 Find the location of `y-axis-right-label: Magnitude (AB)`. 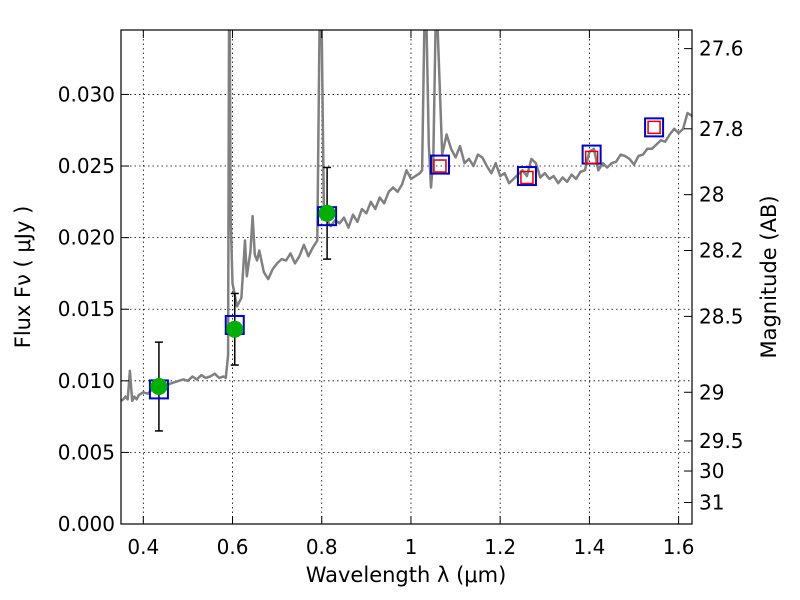

y-axis-right-label: Magnitude (AB) is located at coordinates (769, 276).